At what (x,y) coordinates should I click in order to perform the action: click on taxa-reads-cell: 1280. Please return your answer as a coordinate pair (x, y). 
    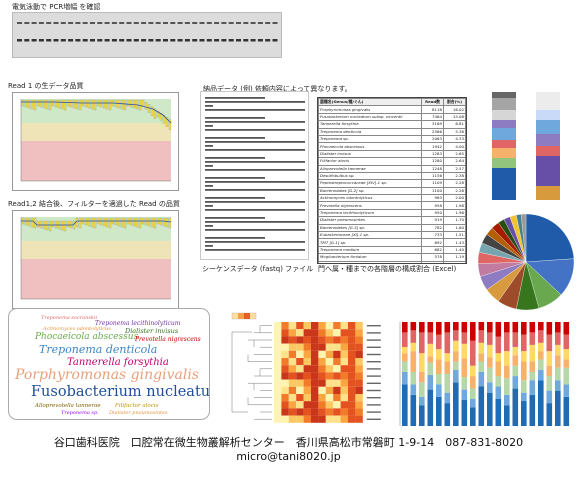
    Looking at the image, I should click on (432, 161).